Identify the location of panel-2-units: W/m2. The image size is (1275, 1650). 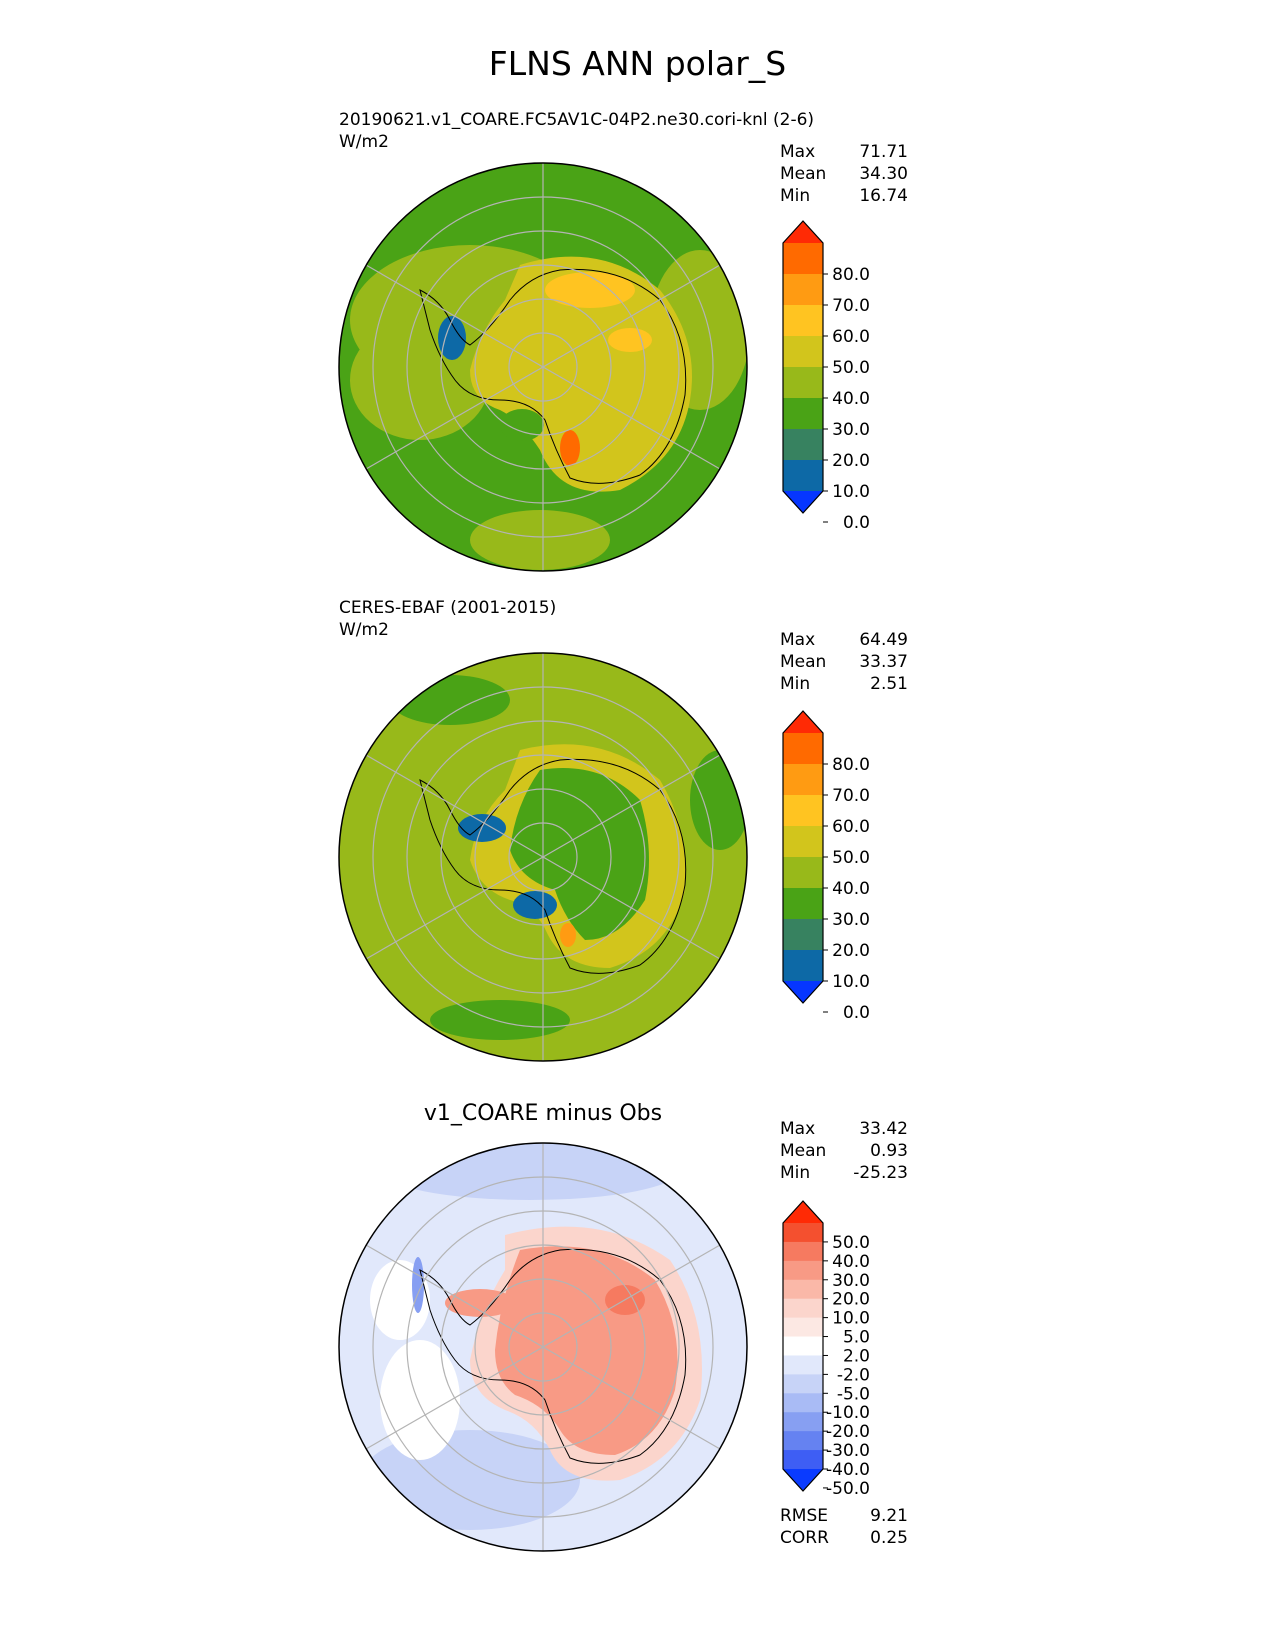
(364, 630).